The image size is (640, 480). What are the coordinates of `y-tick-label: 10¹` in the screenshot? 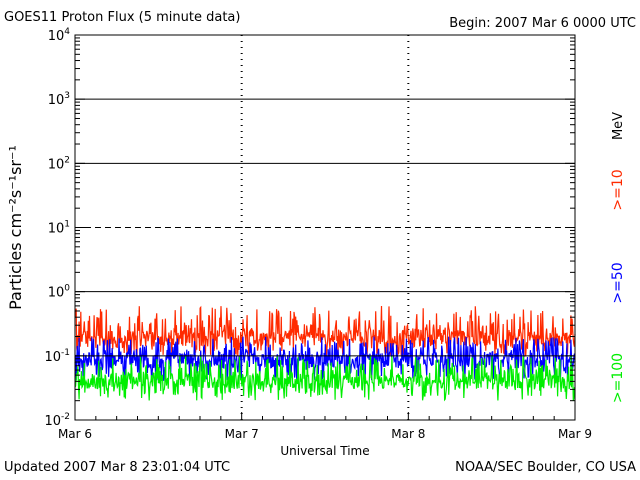 It's located at (59, 228).